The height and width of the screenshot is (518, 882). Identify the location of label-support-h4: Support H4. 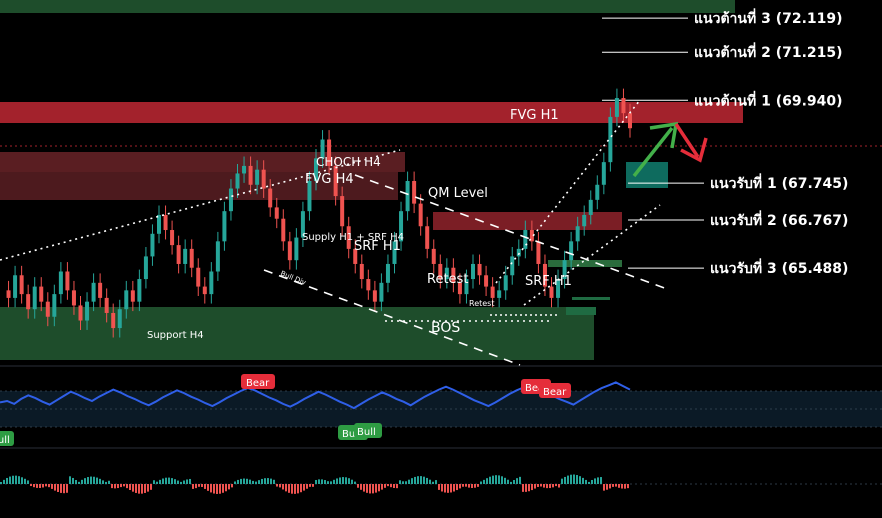
(175, 335).